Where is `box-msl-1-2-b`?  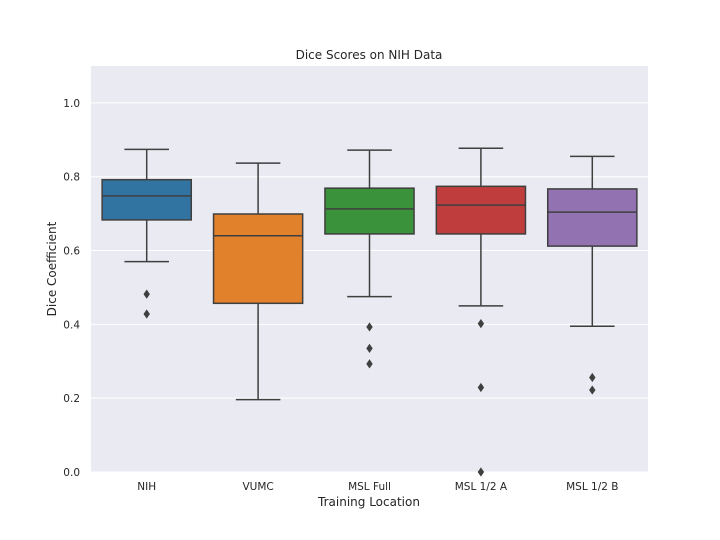 box-msl-1-2-b is located at coordinates (592, 275).